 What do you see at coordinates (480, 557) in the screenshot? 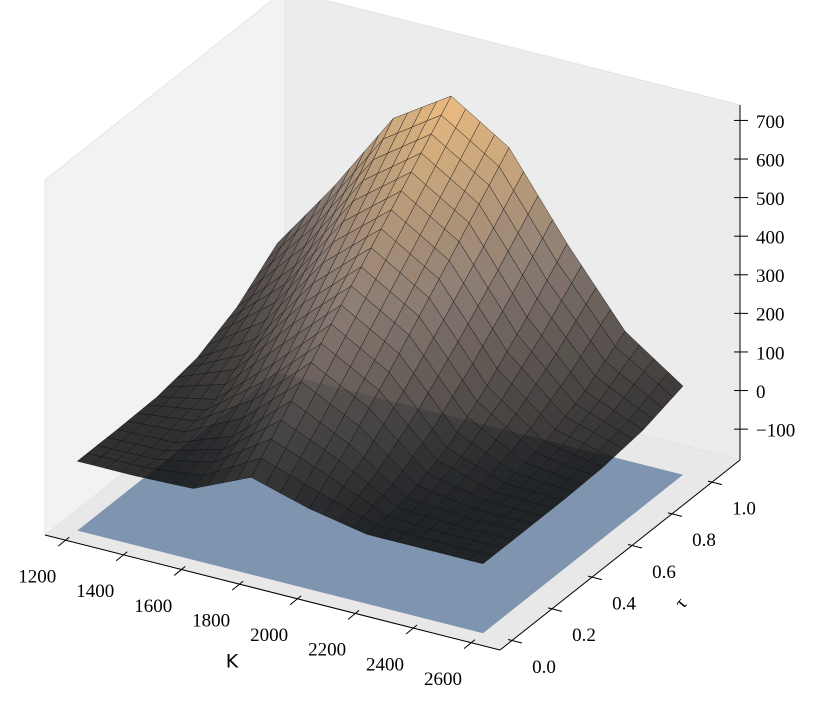
I see `surface-patch` at bounding box center [480, 557].